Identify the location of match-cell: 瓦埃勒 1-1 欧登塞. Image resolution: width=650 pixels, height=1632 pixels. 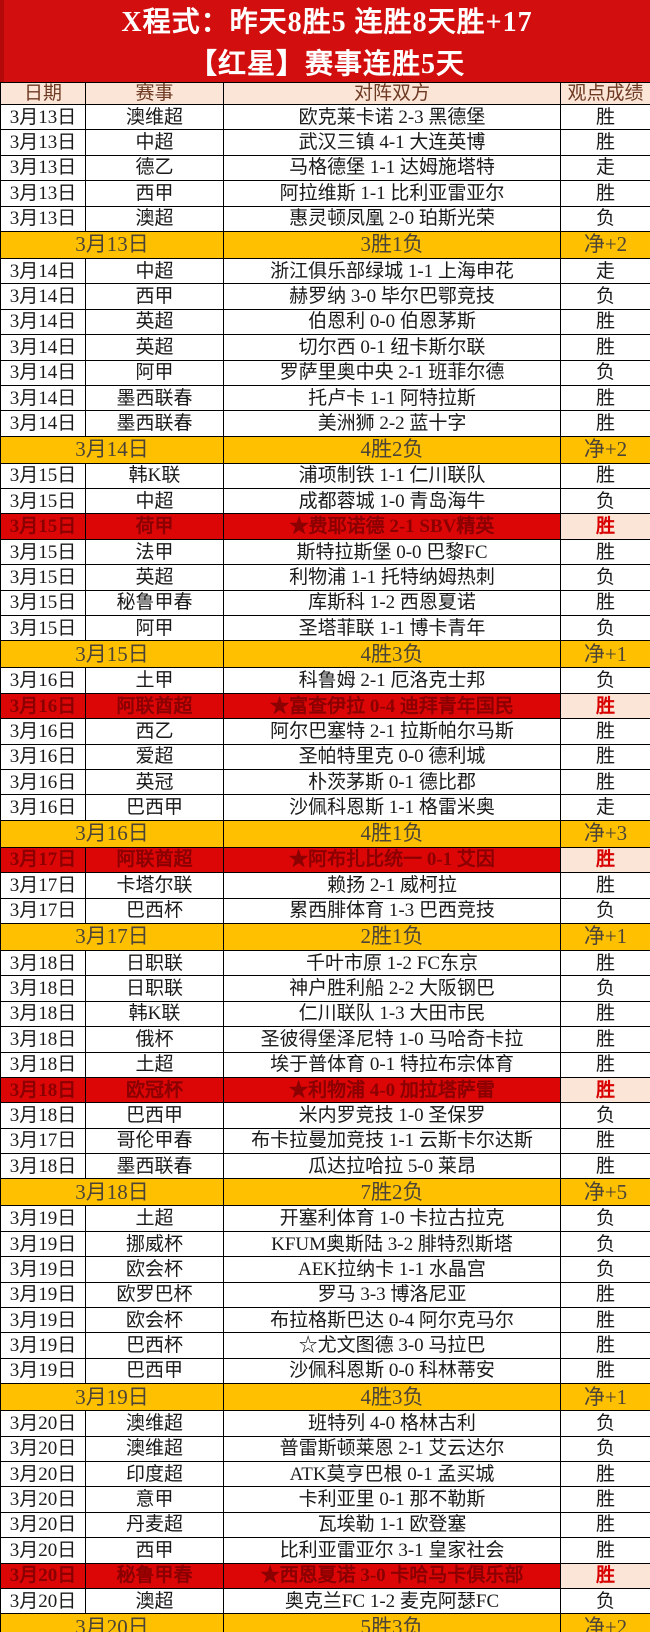
(392, 1525).